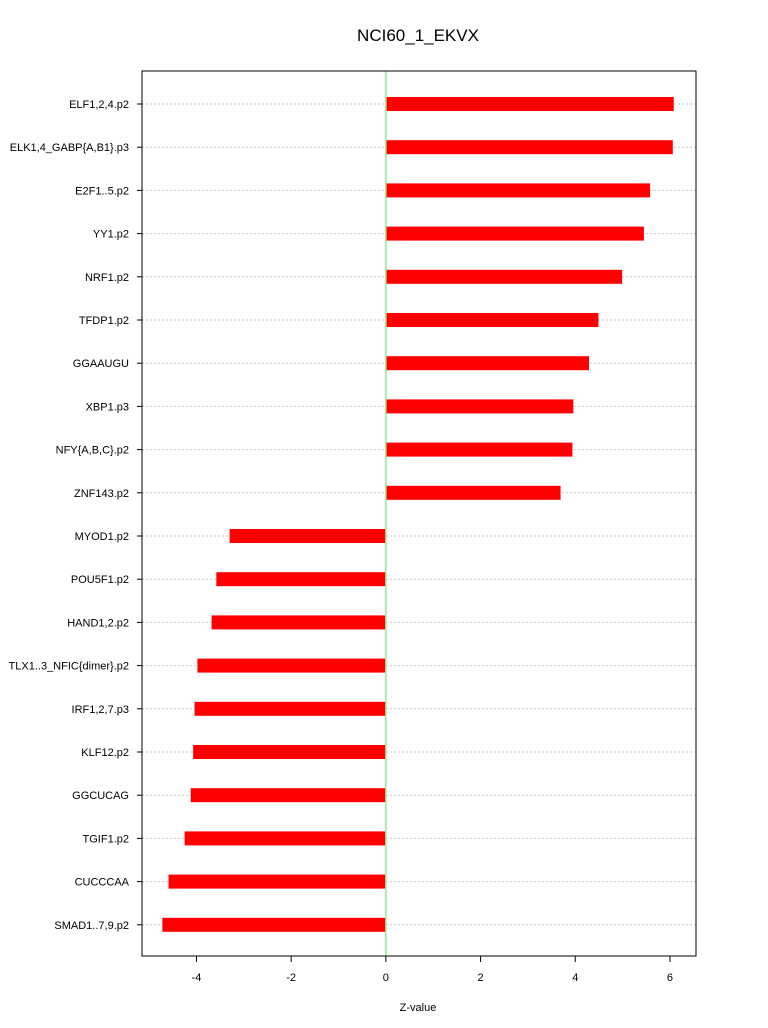  I want to click on category-label: SMAD1..7,9.p2, so click(91, 926).